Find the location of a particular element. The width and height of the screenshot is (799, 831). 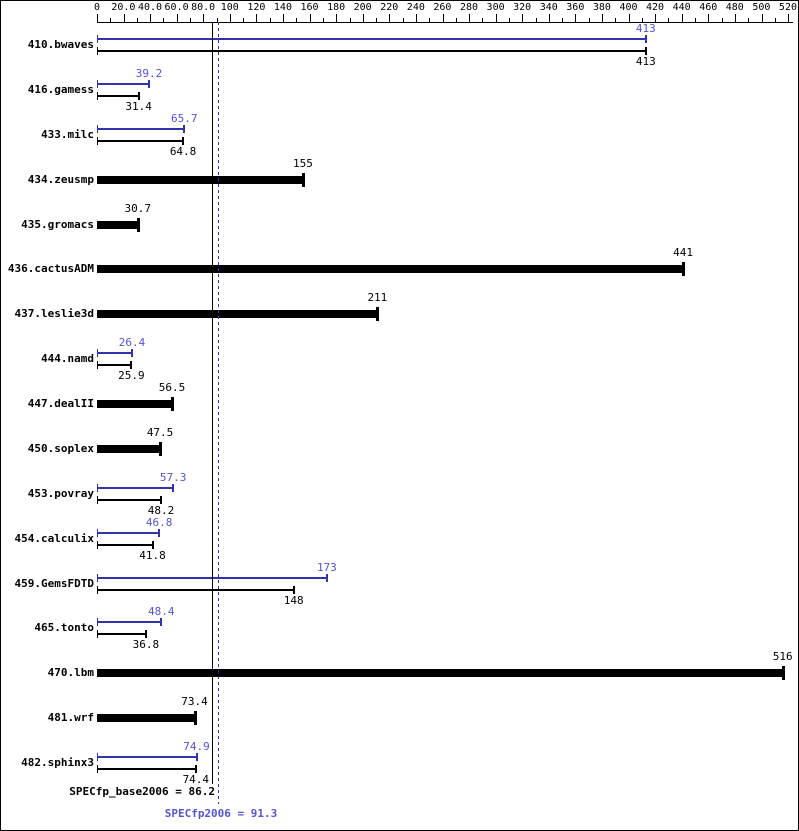

base-value-434.zeusmp: 155 is located at coordinates (303, 163).